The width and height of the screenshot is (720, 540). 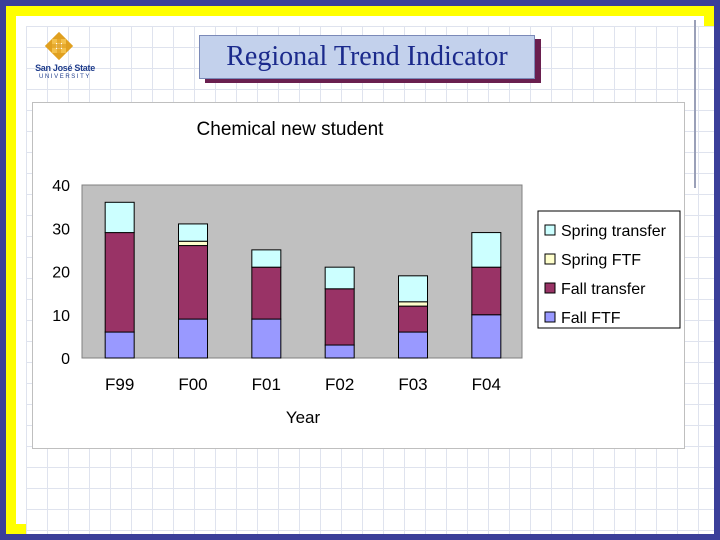 I want to click on y-tick-label: 0, so click(x=65, y=359).